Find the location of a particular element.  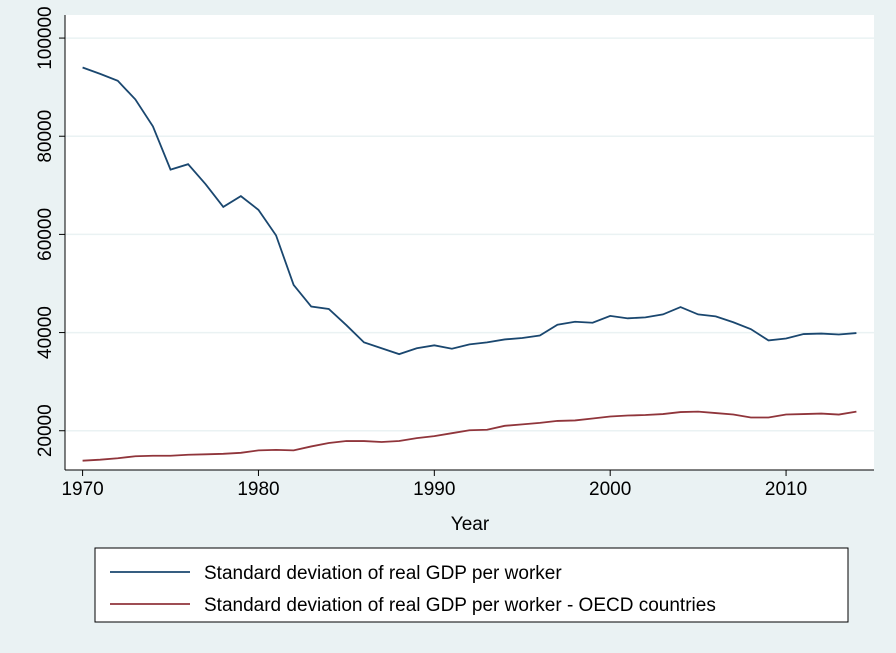

x-tick-label: 1980 is located at coordinates (258, 489).